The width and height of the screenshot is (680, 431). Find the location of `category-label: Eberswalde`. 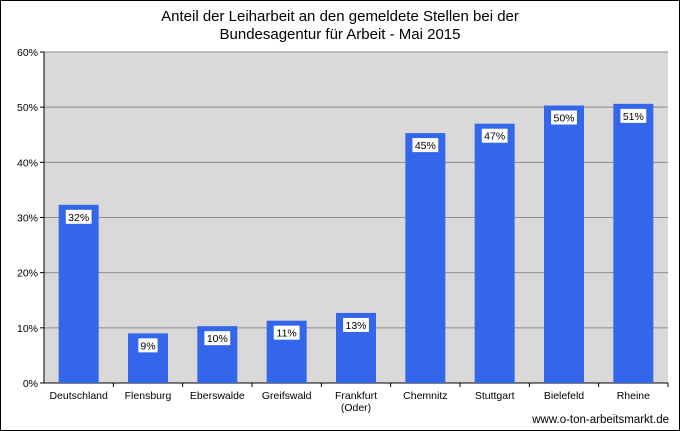

category-label: Eberswalde is located at coordinates (217, 396).